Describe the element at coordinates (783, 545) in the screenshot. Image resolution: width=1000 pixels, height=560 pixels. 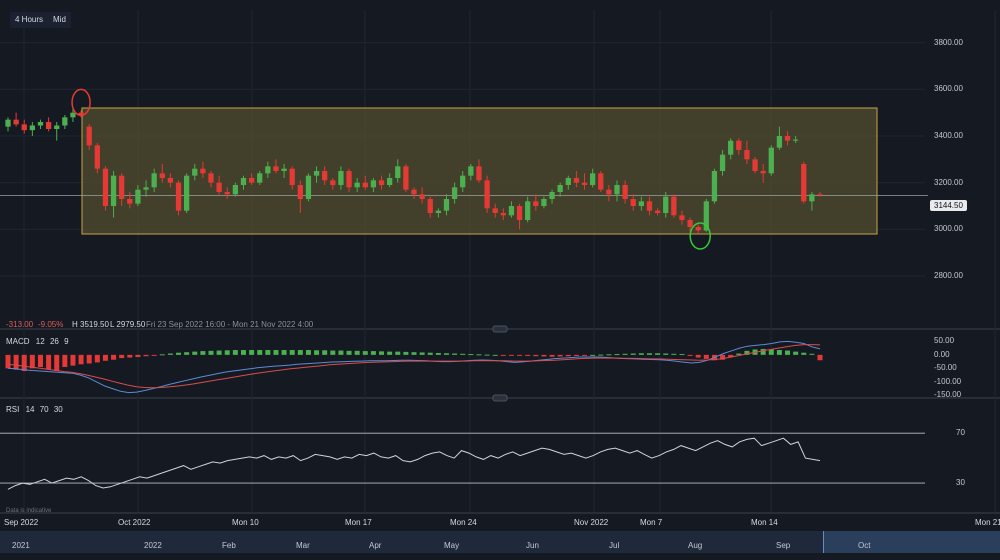
I see `navigator-label: Sep` at that location.